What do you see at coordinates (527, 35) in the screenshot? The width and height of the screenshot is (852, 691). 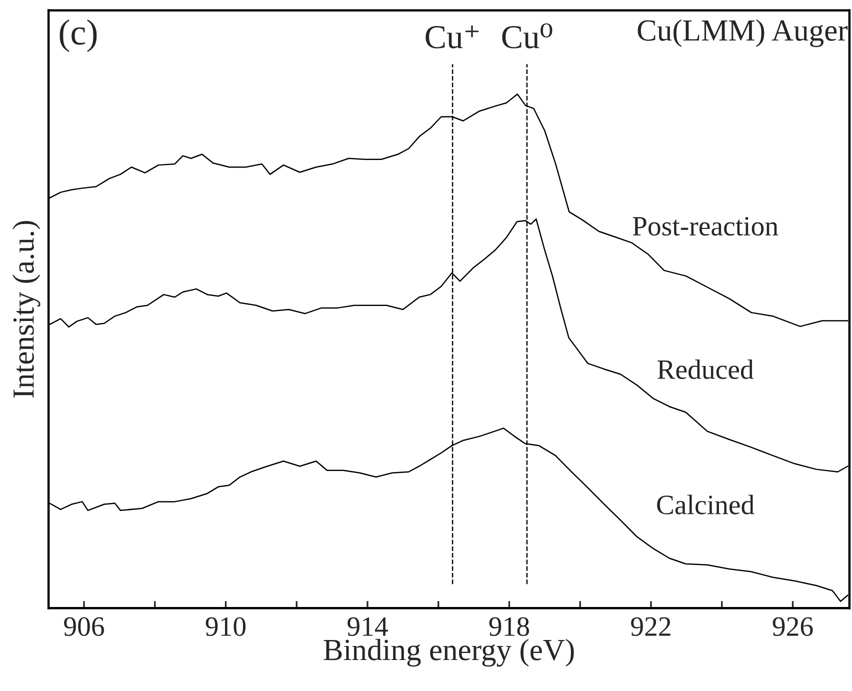 I see `ref-line-label: Cu⁰` at bounding box center [527, 35].